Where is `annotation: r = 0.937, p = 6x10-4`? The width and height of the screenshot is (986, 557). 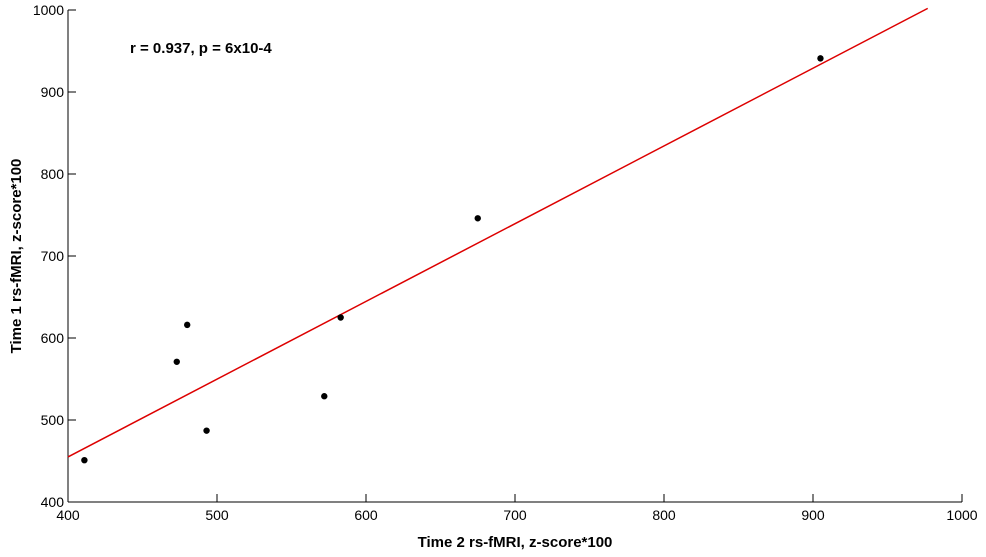 annotation: r = 0.937, p = 6x10-4 is located at coordinates (201, 48).